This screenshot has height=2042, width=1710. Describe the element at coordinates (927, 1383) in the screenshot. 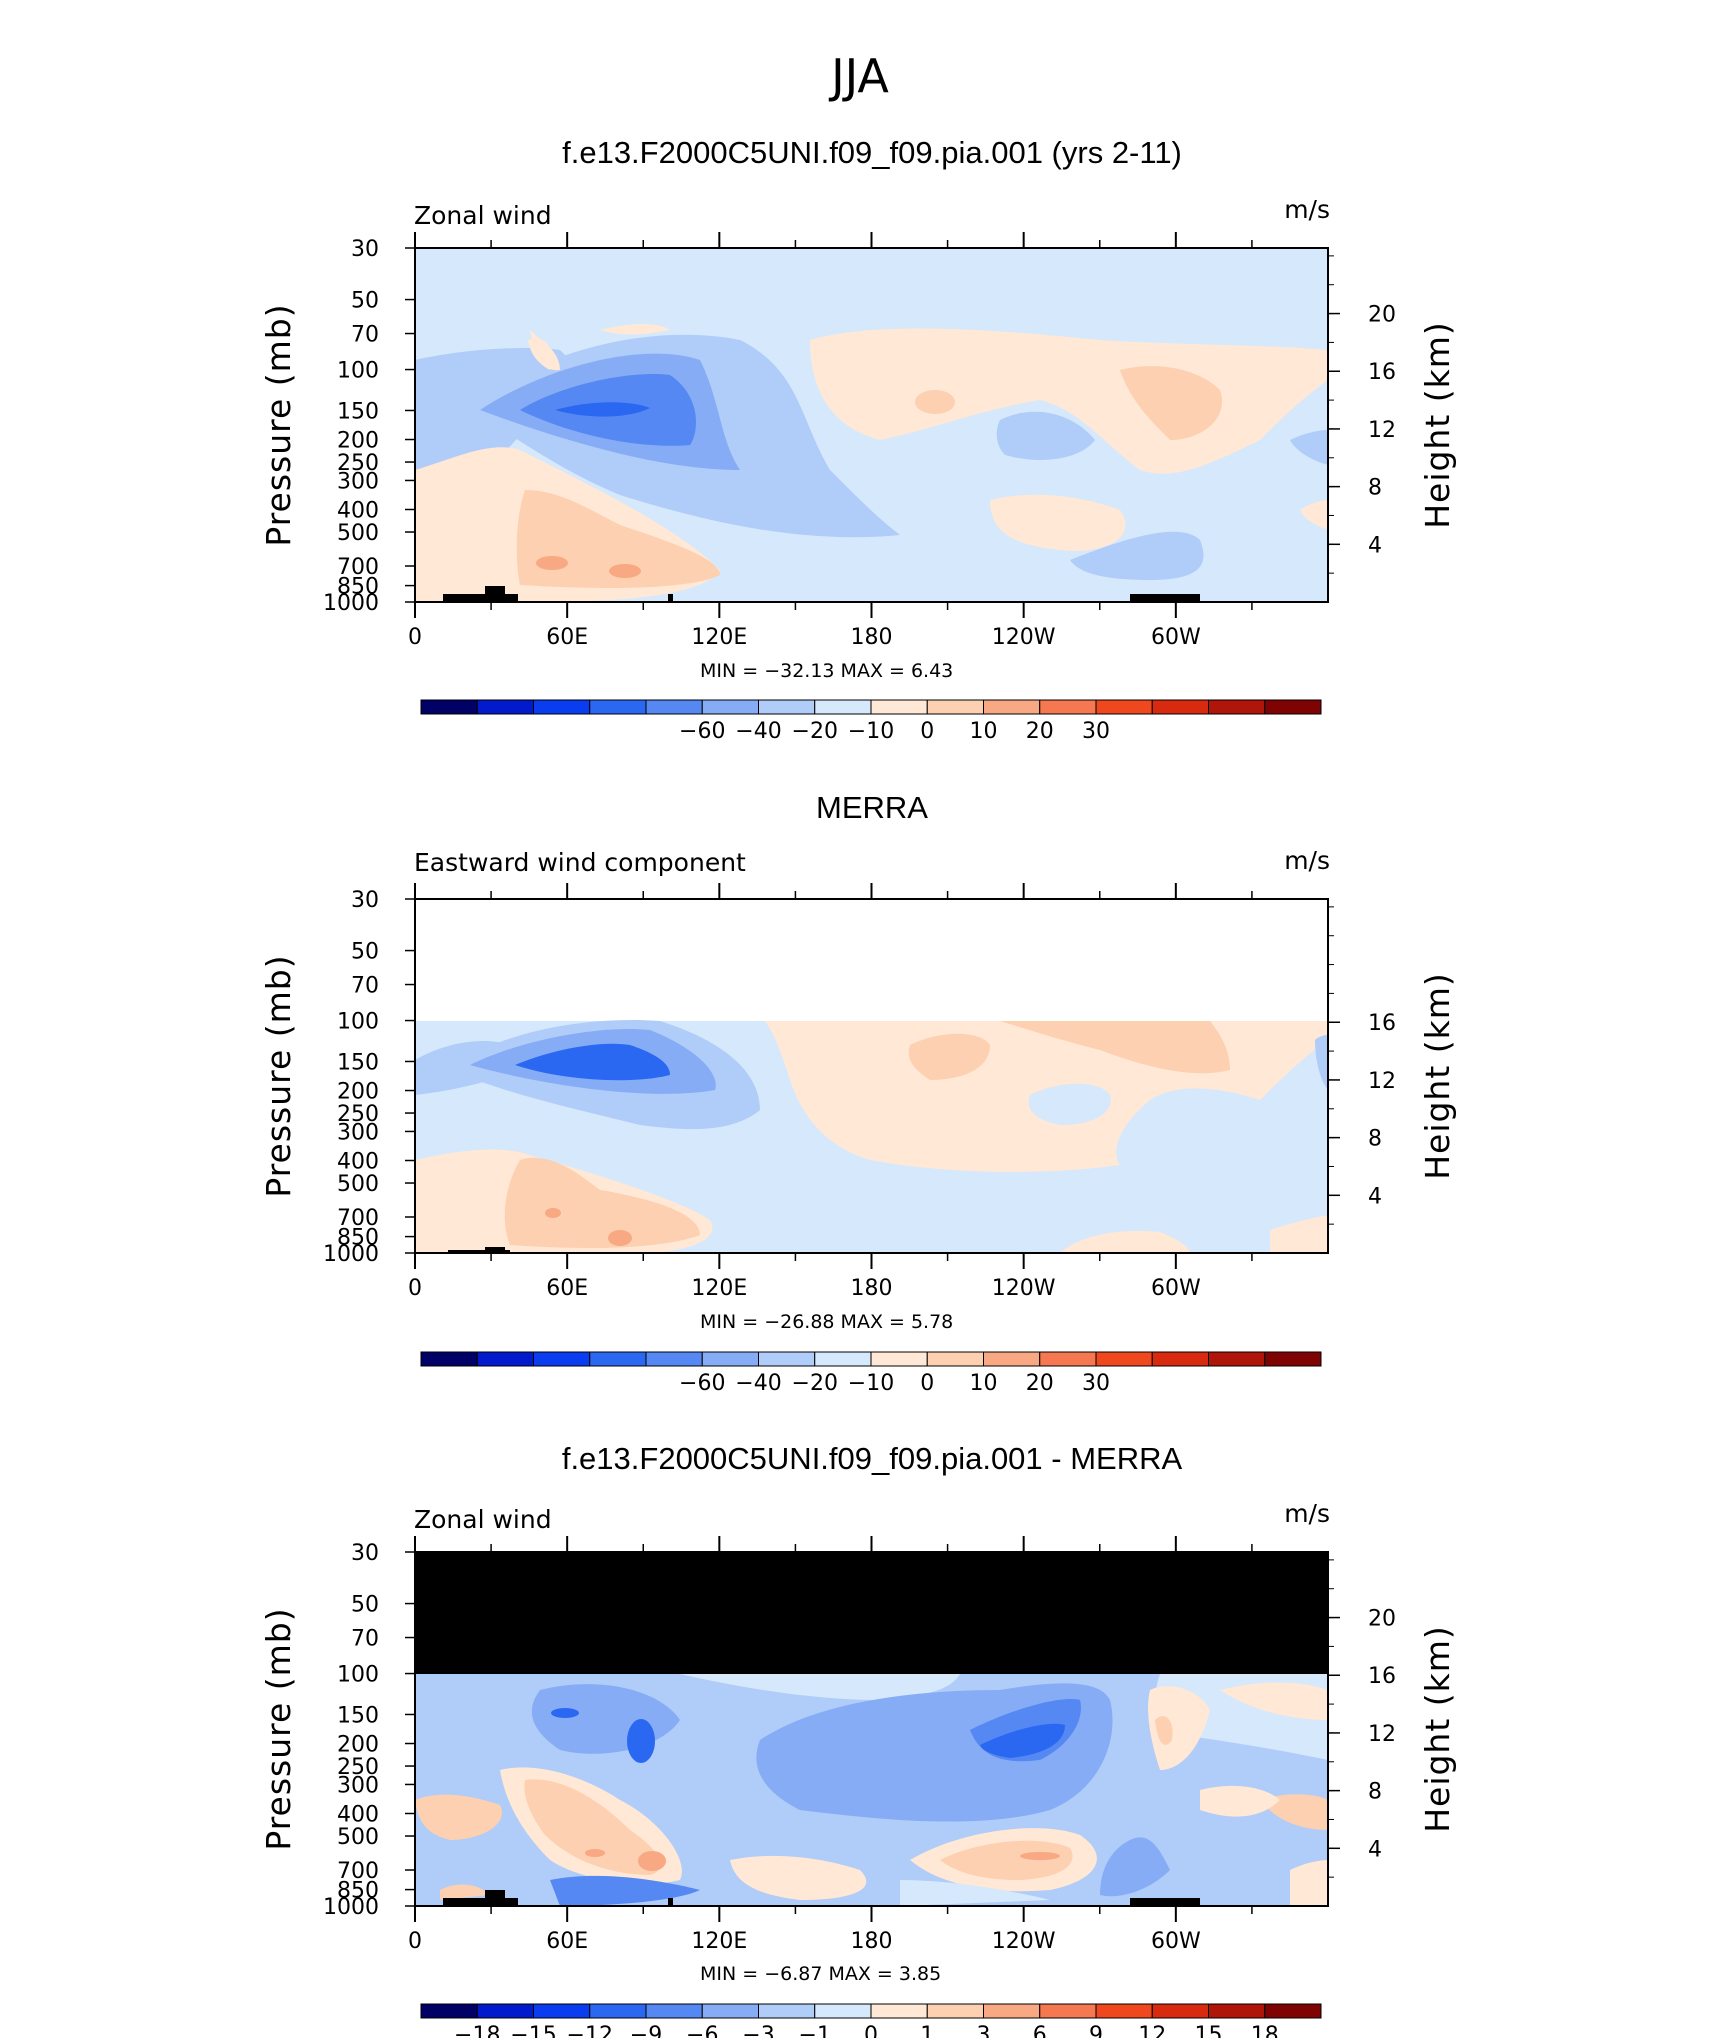

I see `colorbar-label: 0` at that location.